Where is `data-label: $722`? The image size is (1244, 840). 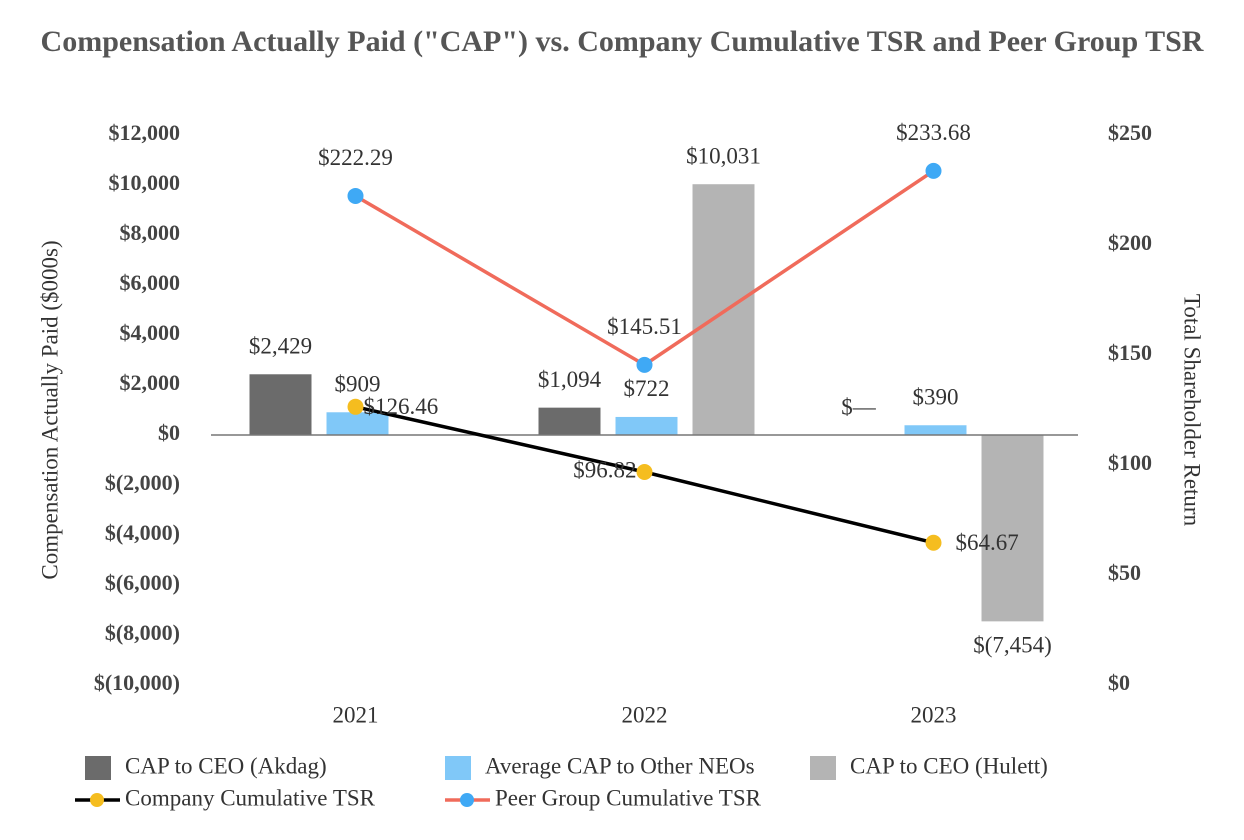
data-label: $722 is located at coordinates (647, 388).